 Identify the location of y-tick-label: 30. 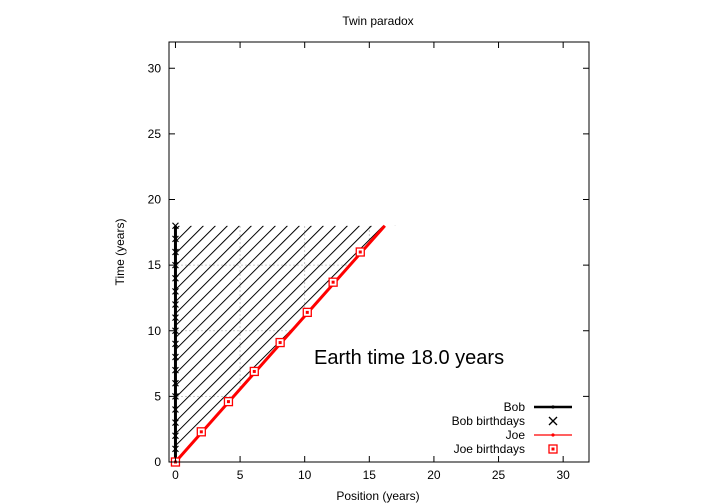
(155, 68).